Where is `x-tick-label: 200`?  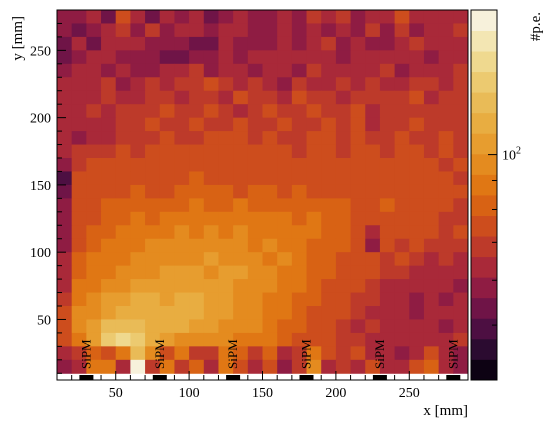
x-tick-label: 200 is located at coordinates (335, 393).